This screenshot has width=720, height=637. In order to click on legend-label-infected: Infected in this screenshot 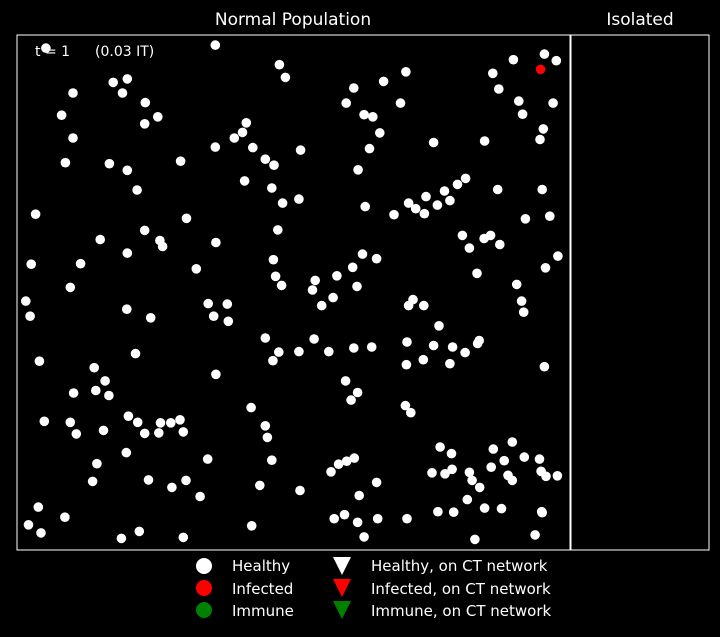, I will do `click(262, 589)`.